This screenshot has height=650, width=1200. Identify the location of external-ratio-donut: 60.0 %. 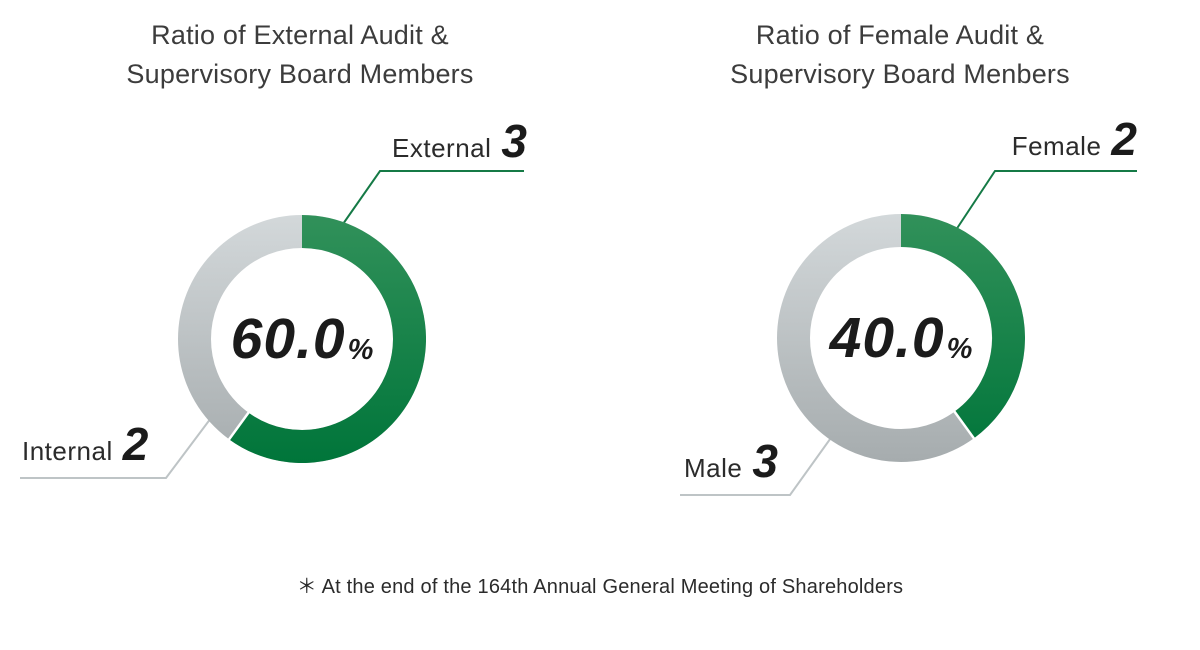
(302, 339).